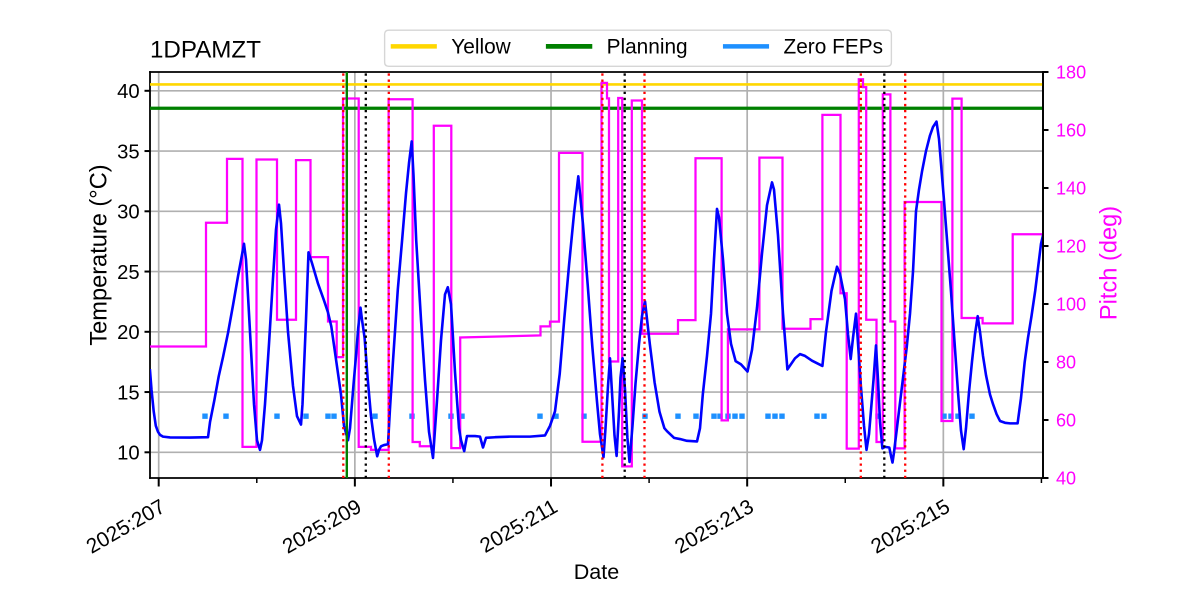 This screenshot has height=600, width=1200. Describe the element at coordinates (128, 273) in the screenshot. I see `svg-text: 25` at that location.